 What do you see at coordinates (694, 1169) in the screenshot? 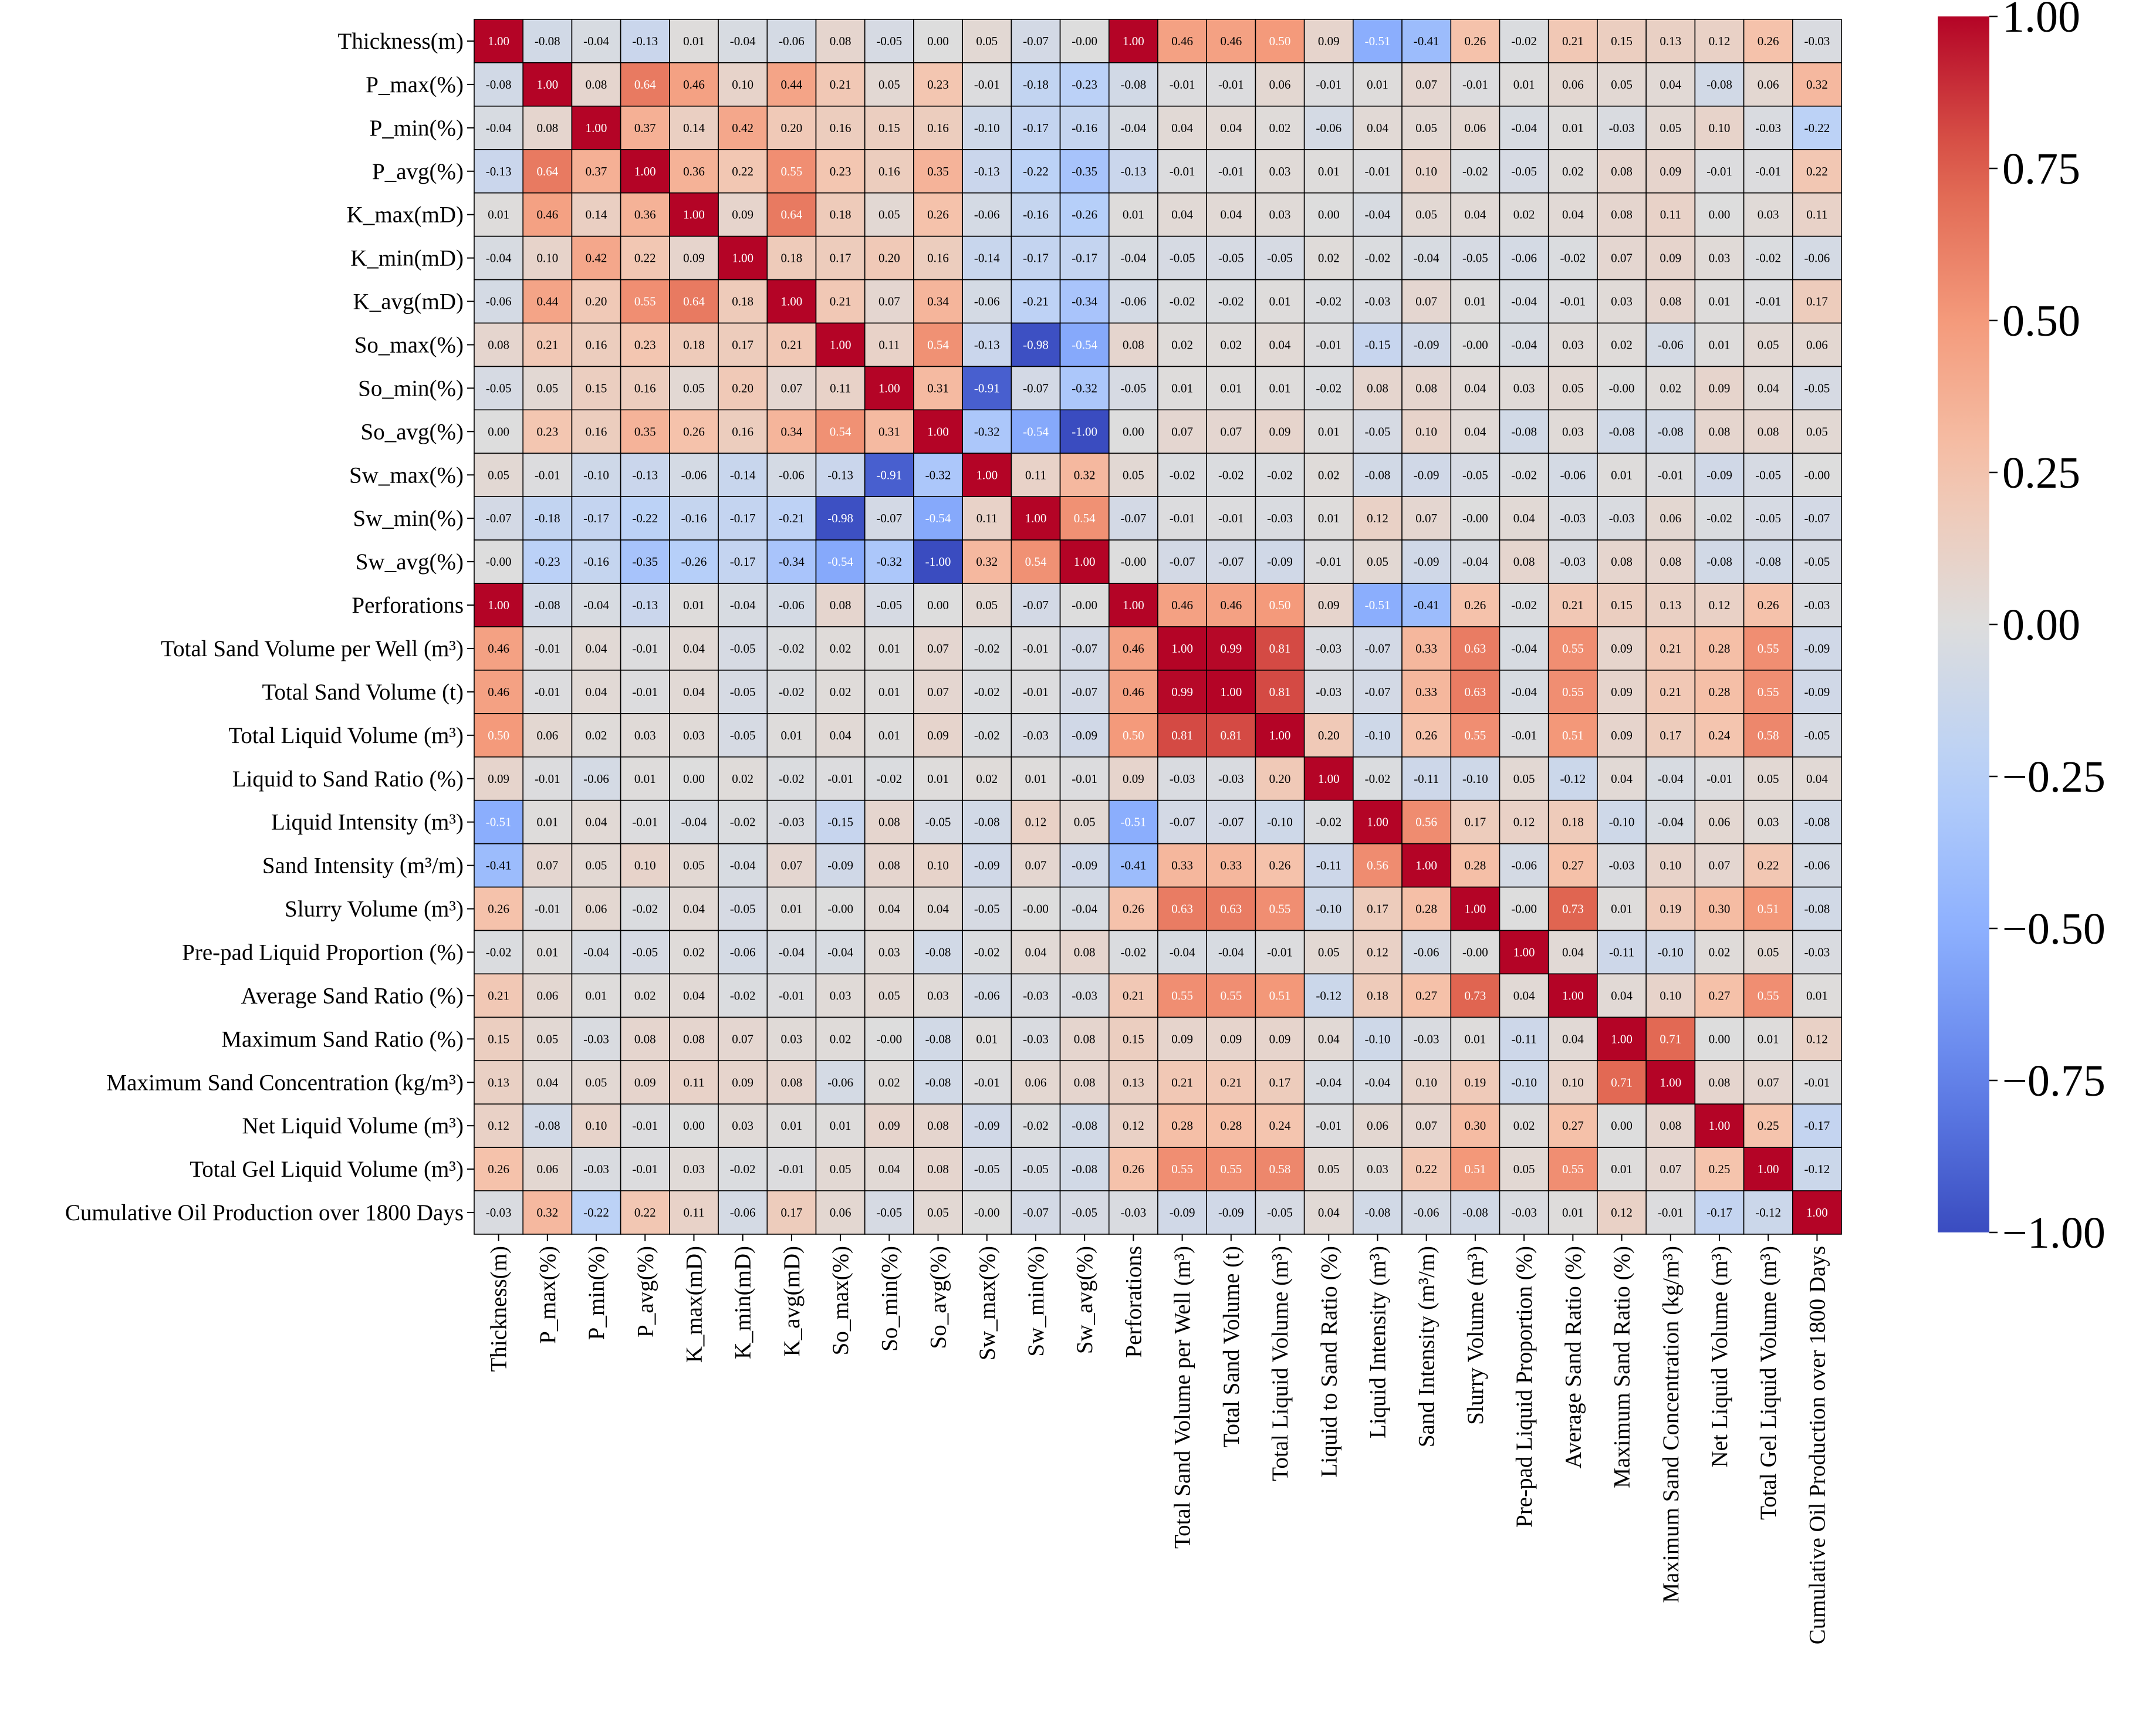
I see `cell-value-label: 0.03` at bounding box center [694, 1169].